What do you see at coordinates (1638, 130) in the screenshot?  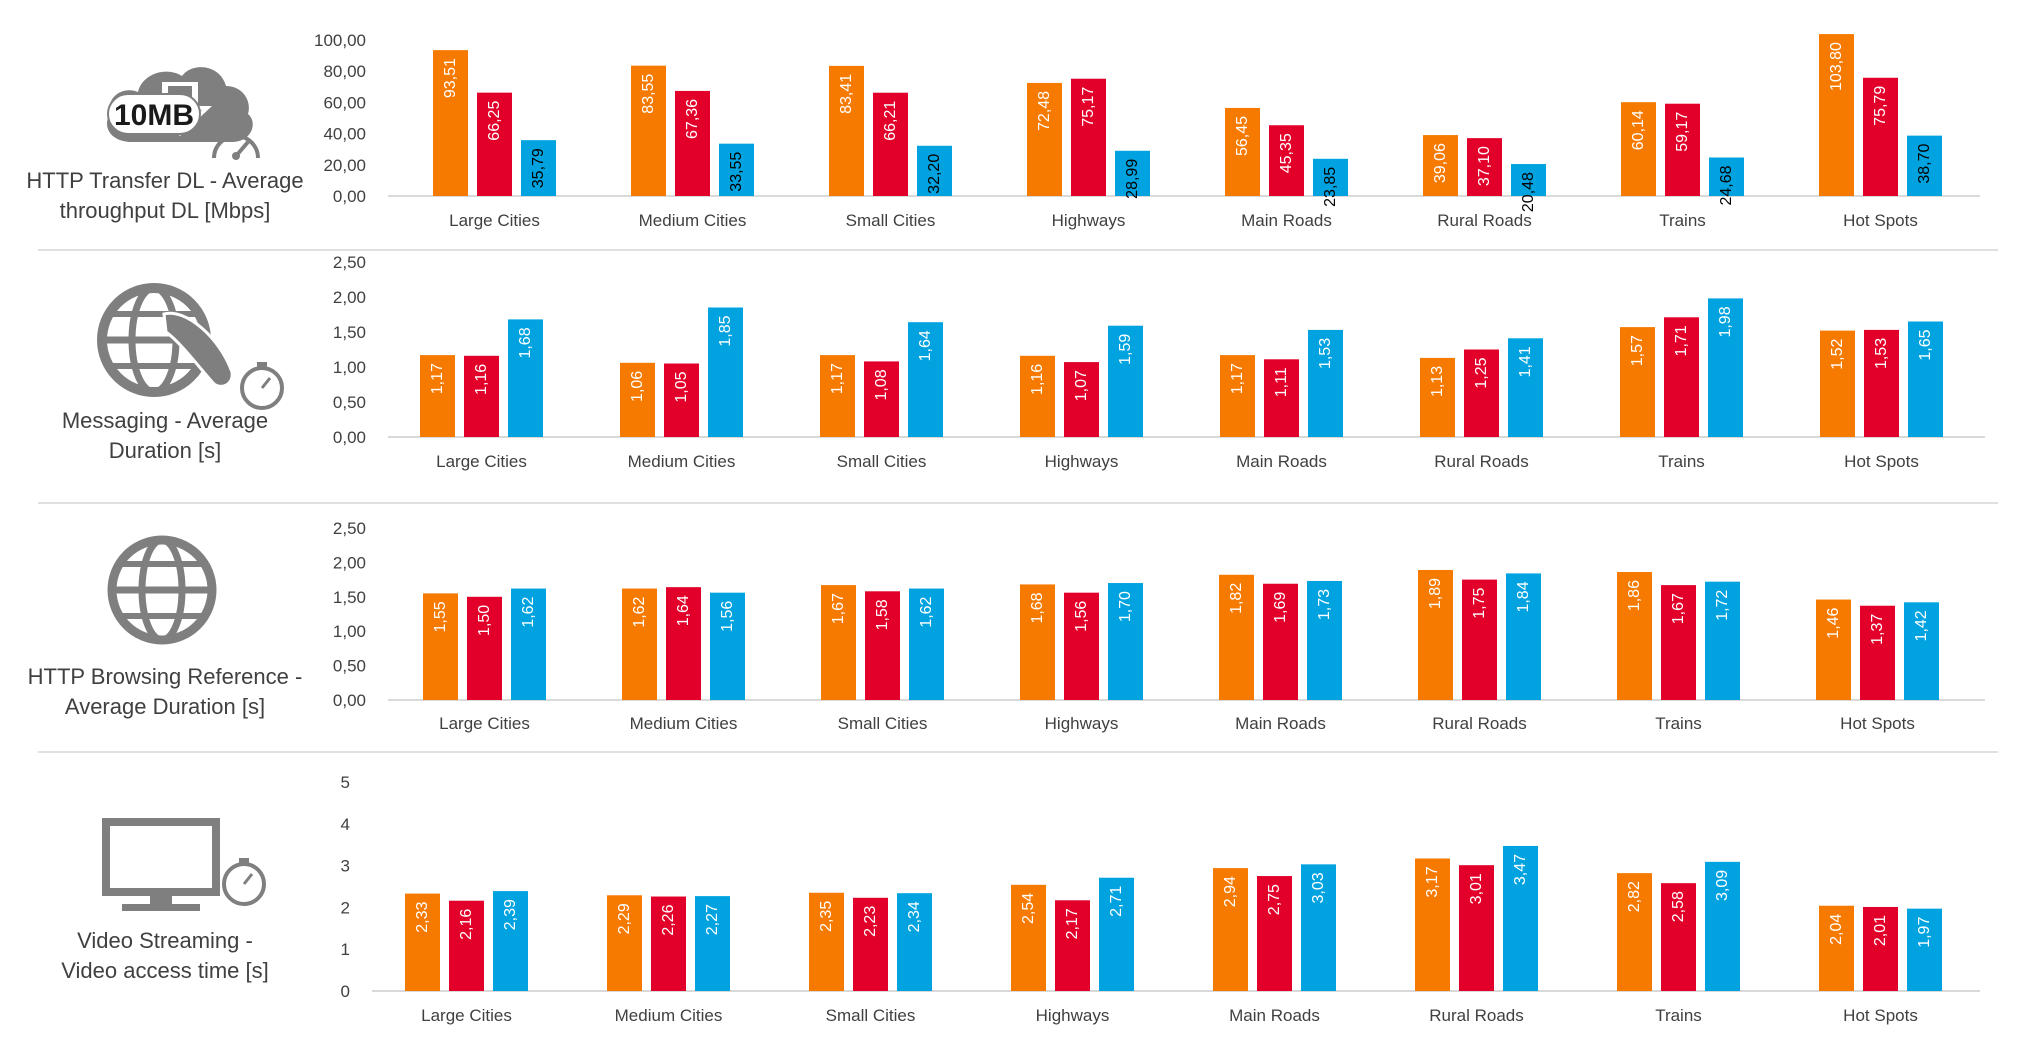 I see `data-label: 60,14` at bounding box center [1638, 130].